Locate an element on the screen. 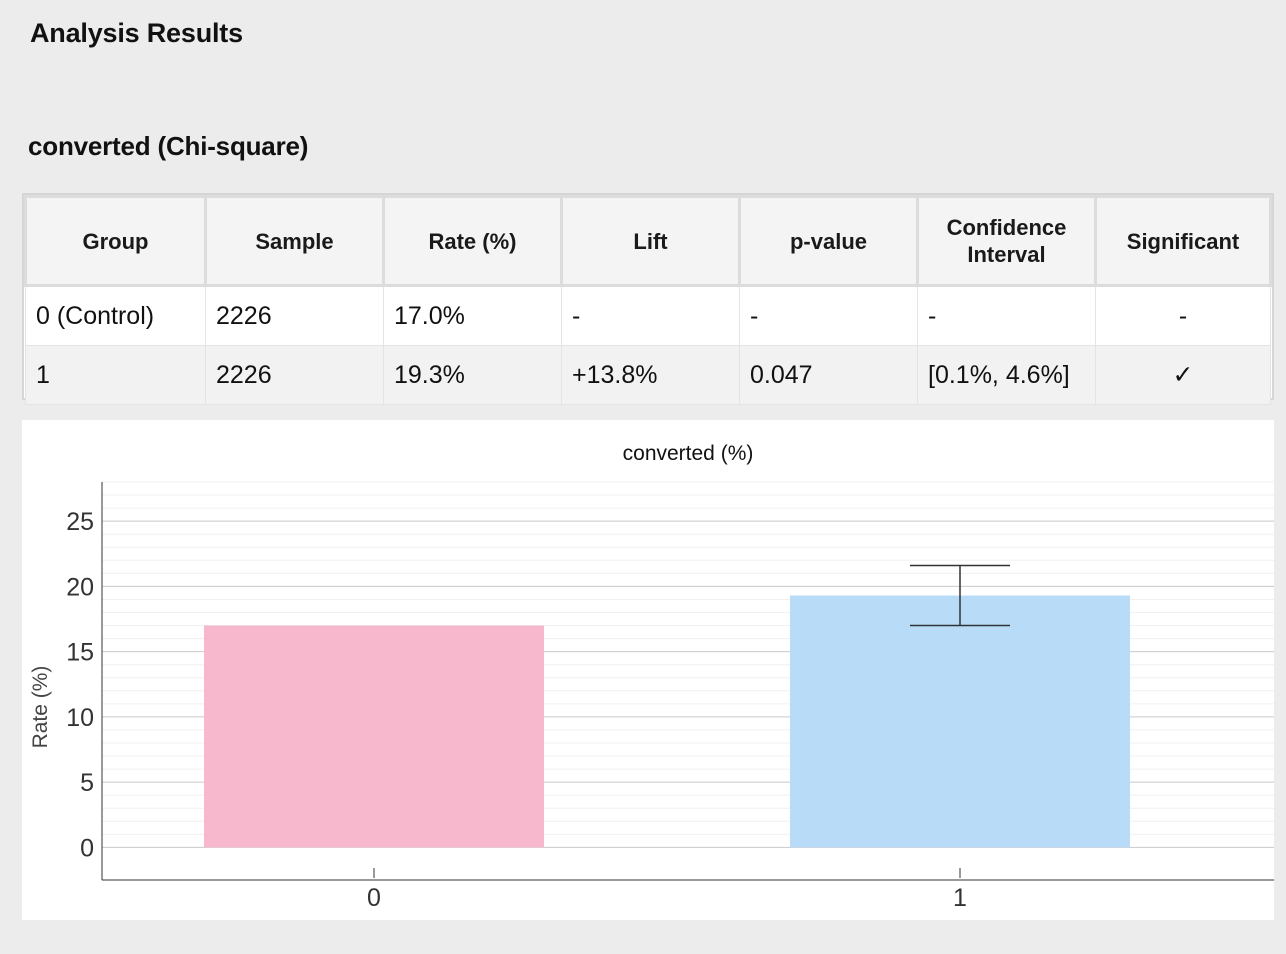  chart-title: converted (%) is located at coordinates (688, 453).